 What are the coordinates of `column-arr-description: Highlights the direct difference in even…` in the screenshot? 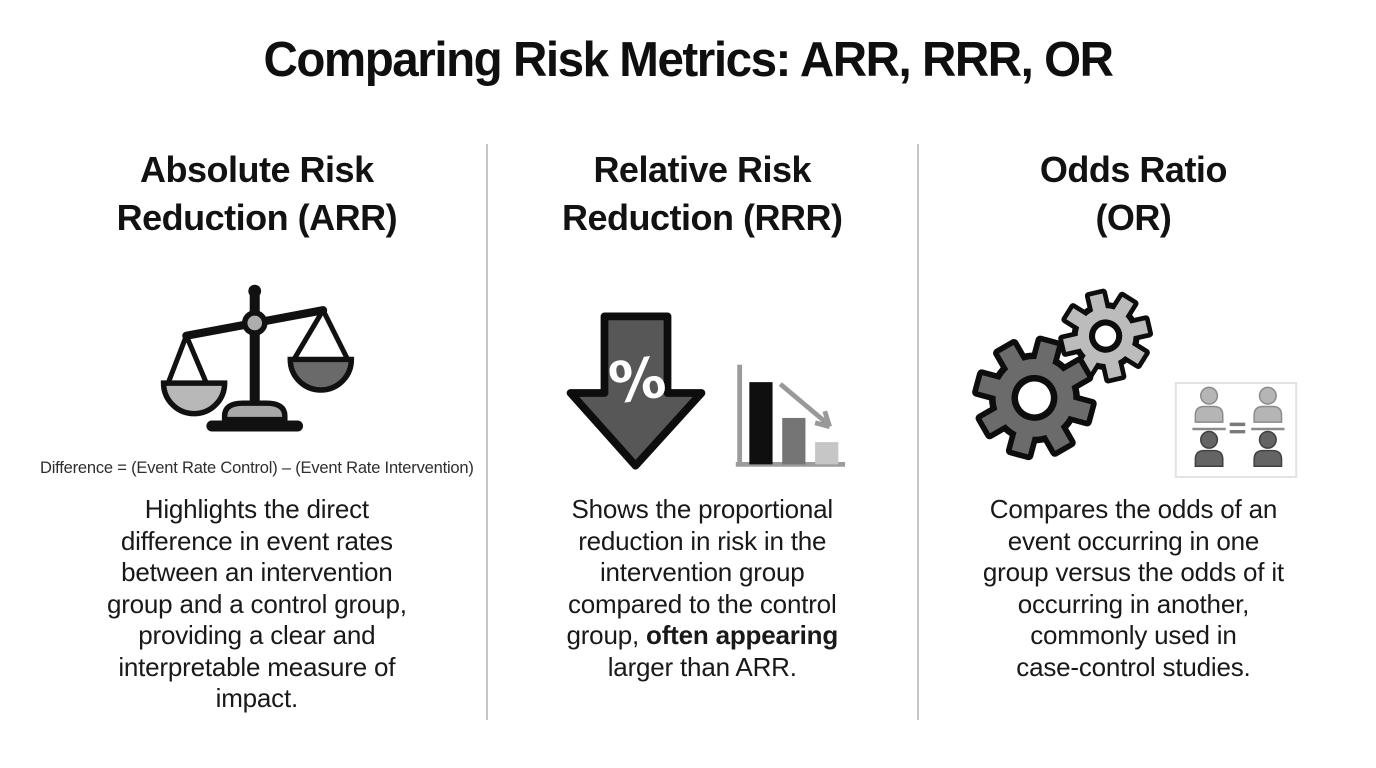 It's located at (256, 604).